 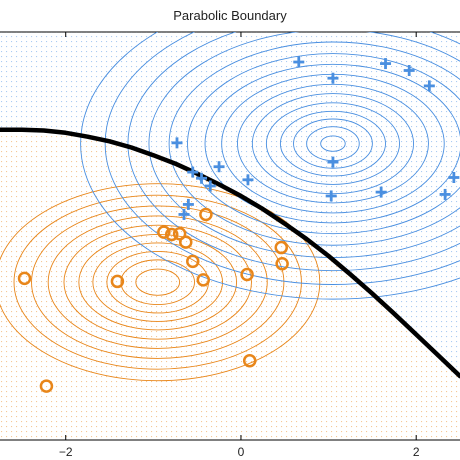 I want to click on x-tick-label: −2, so click(x=66, y=452).